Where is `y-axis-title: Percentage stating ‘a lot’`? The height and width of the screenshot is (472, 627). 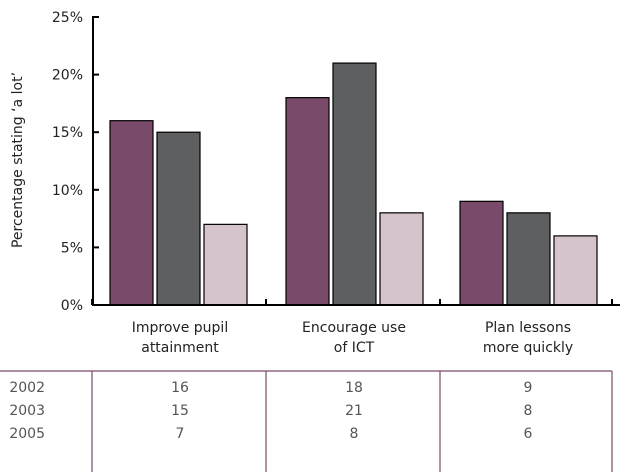
y-axis-title: Percentage stating ‘a lot’ is located at coordinates (18, 160).